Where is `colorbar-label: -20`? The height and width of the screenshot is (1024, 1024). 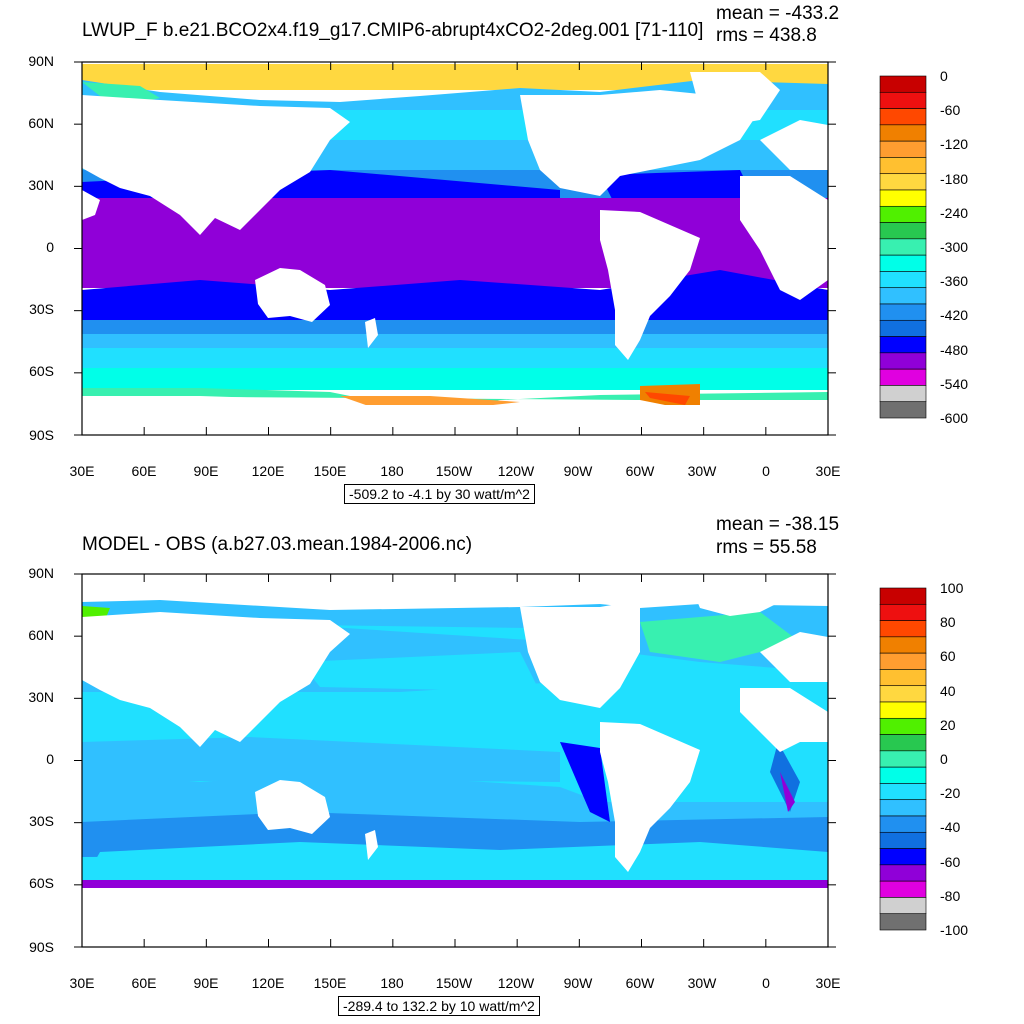 colorbar-label: -20 is located at coordinates (950, 793).